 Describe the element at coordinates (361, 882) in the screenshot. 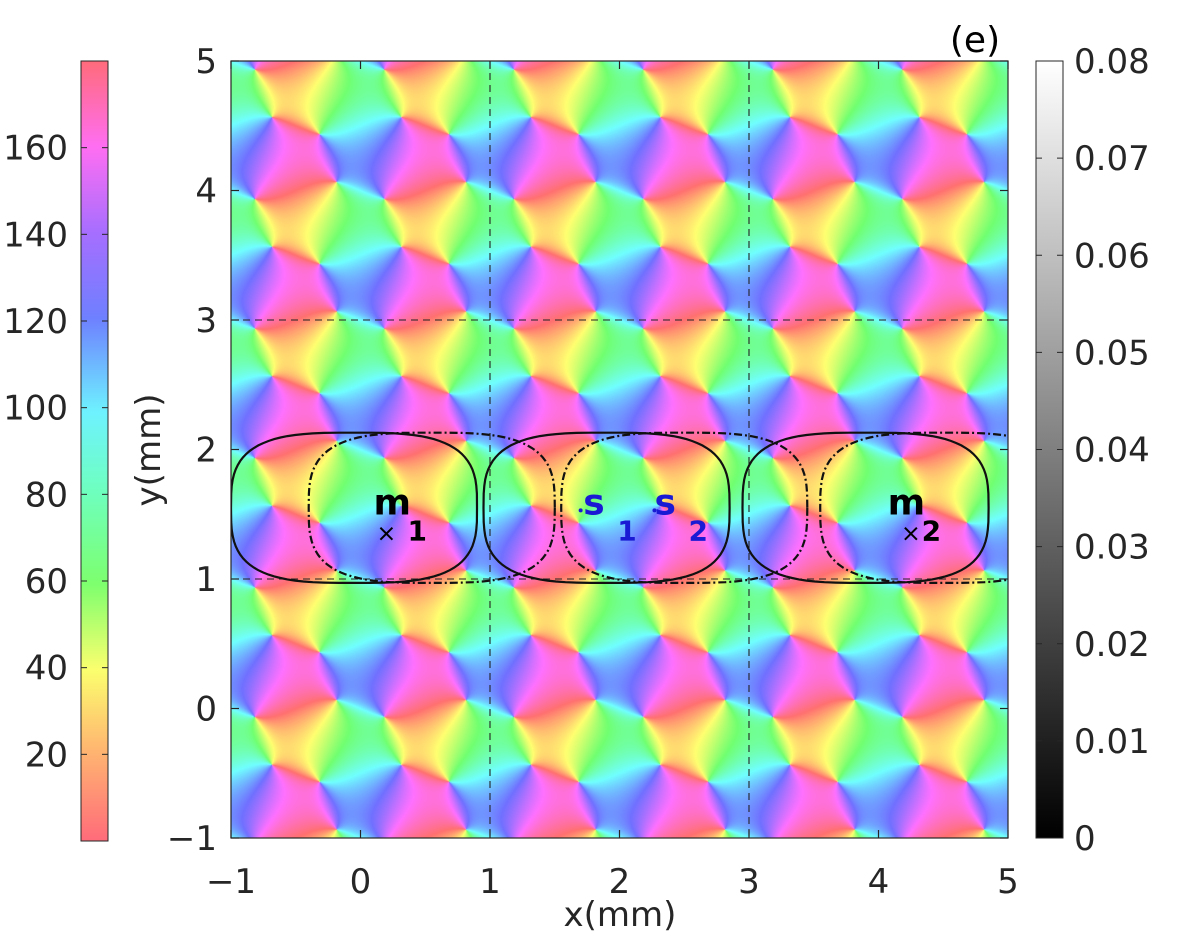

I see `x-tick-label: 0` at that location.